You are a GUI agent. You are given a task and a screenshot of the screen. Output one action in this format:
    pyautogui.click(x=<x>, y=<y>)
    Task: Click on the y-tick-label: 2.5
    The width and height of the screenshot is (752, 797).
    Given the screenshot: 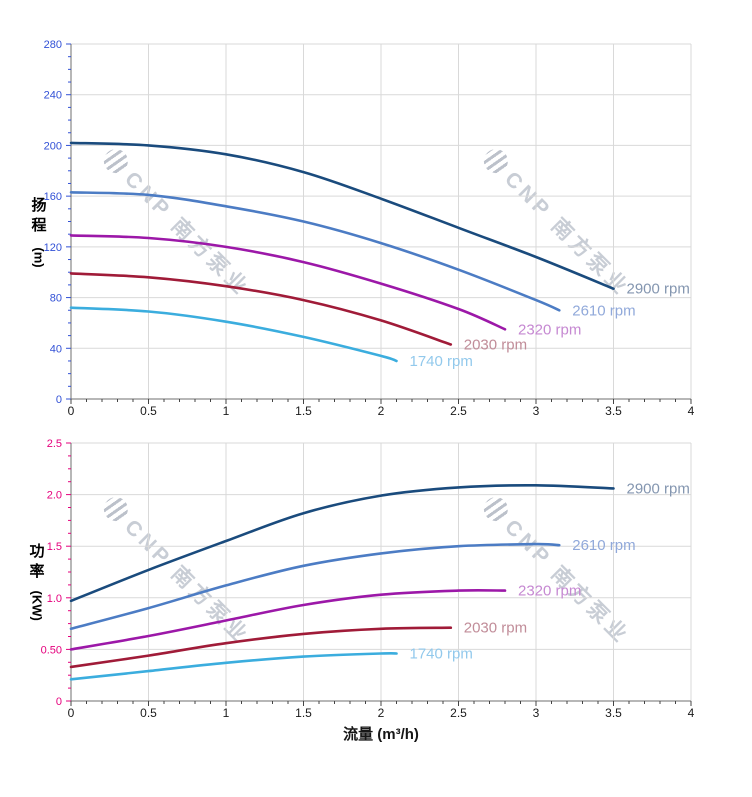 What is the action you would take?
    pyautogui.click(x=54, y=444)
    